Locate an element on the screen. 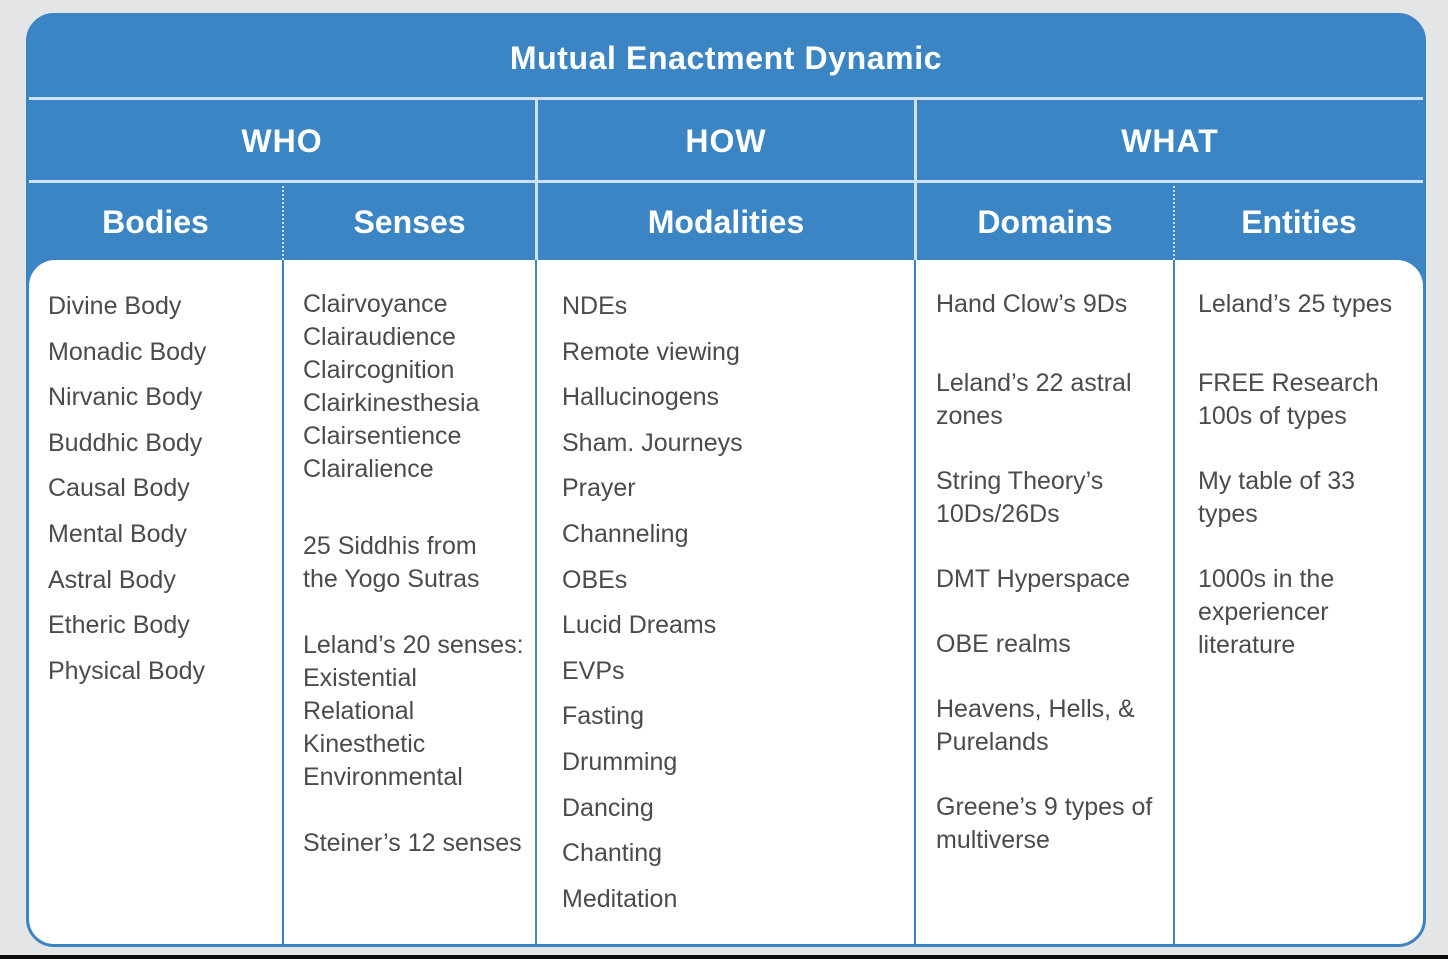  list-item: My table of 33 is located at coordinates (1277, 481).